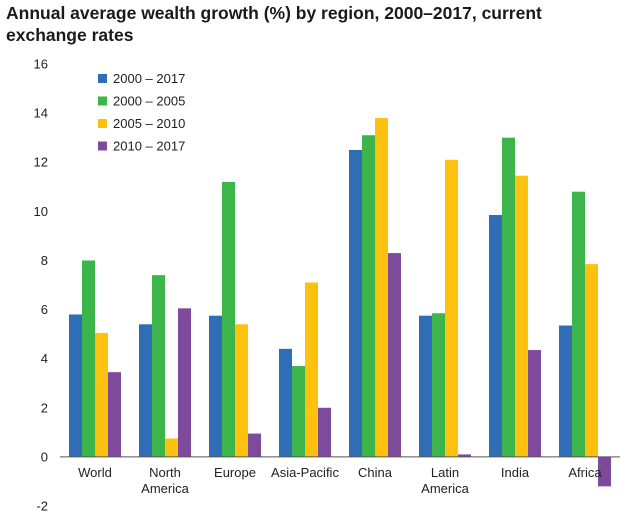  Describe the element at coordinates (305, 472) in the screenshot. I see `x-category-label: Asia-Pacific` at that location.